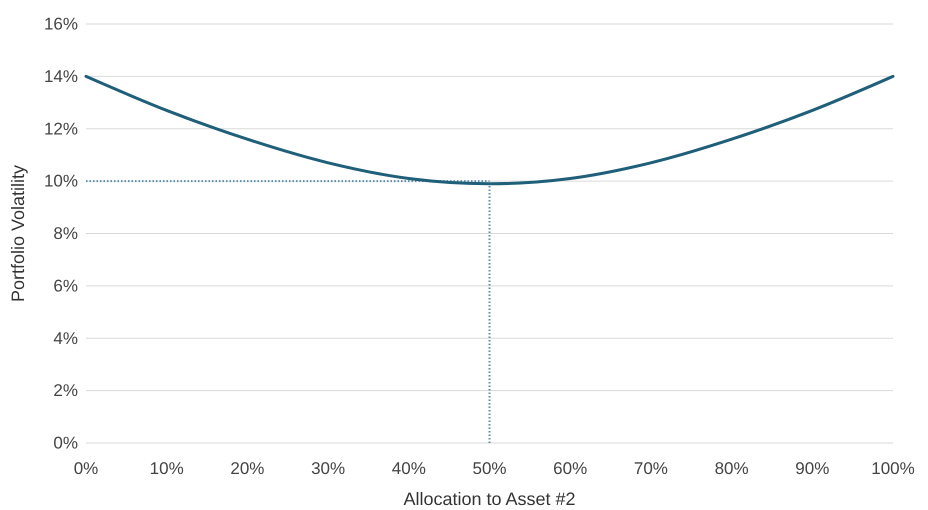  What do you see at coordinates (167, 468) in the screenshot?
I see `x-tick-label: 10%` at bounding box center [167, 468].